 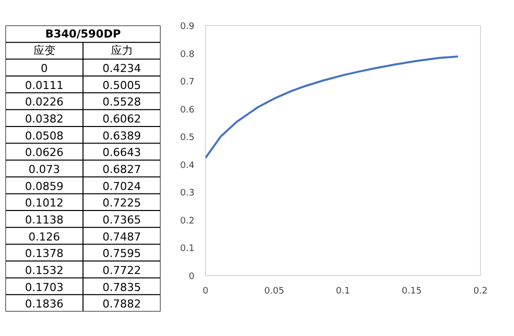 I want to click on text: 0.5005, so click(x=122, y=85).